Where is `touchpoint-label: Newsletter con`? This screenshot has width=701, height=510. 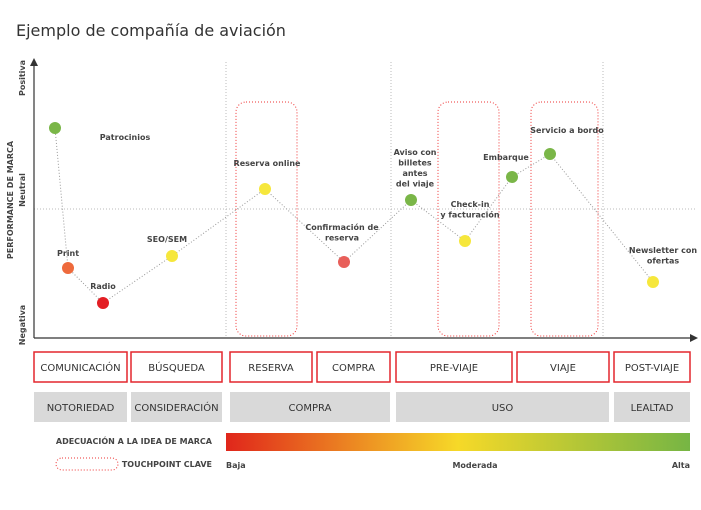 touchpoint-label: Newsletter con is located at coordinates (663, 250).